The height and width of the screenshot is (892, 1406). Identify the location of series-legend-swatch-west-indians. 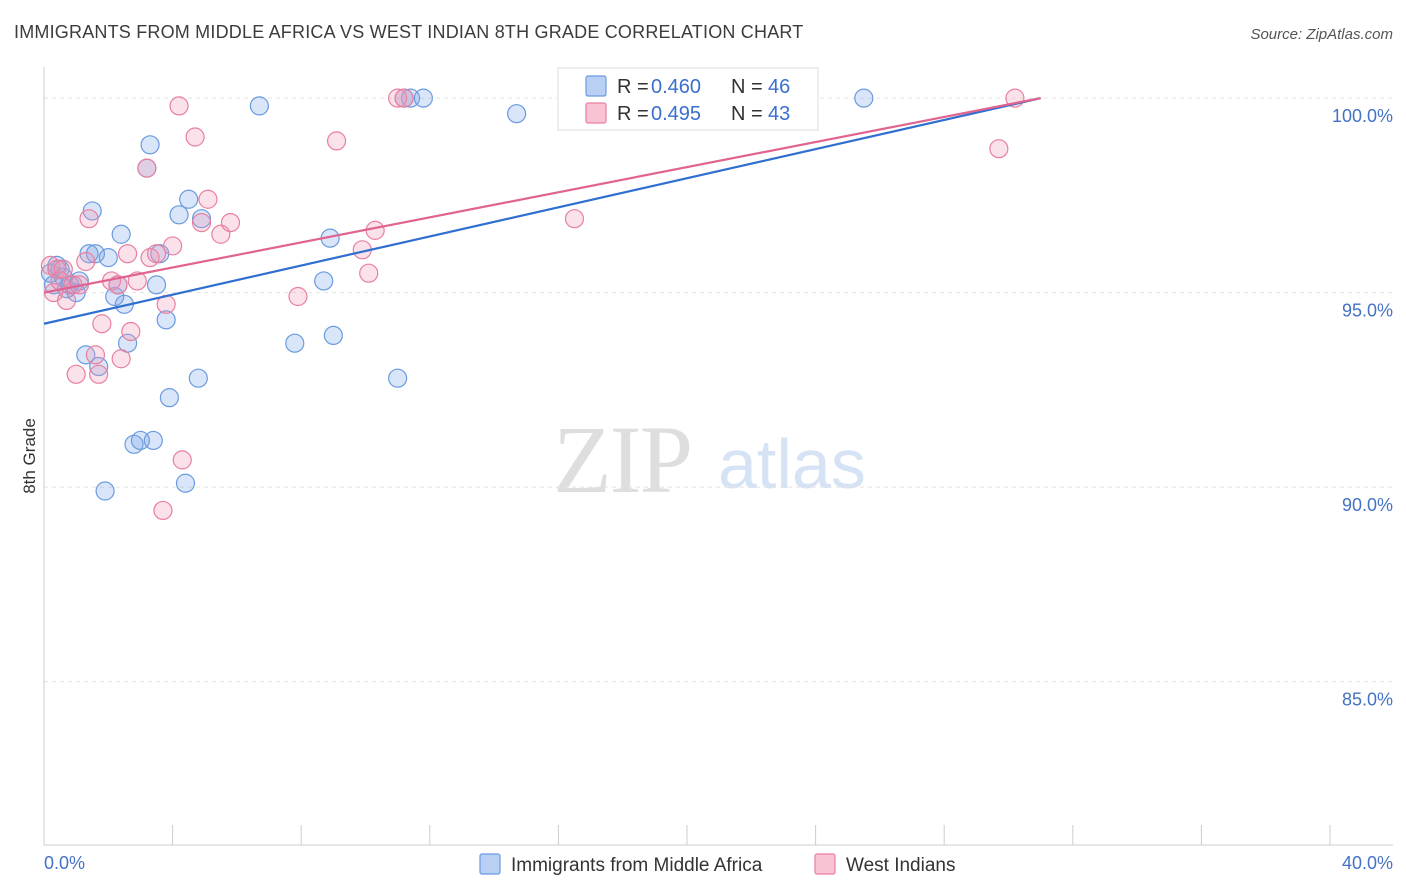
(825, 864).